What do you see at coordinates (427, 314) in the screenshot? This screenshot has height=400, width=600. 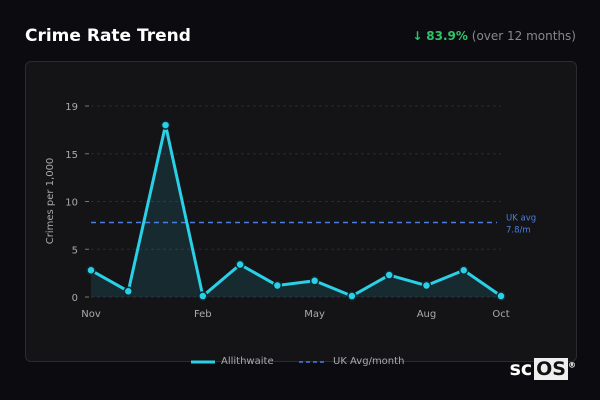 I see `x-tick-label: Aug` at bounding box center [427, 314].